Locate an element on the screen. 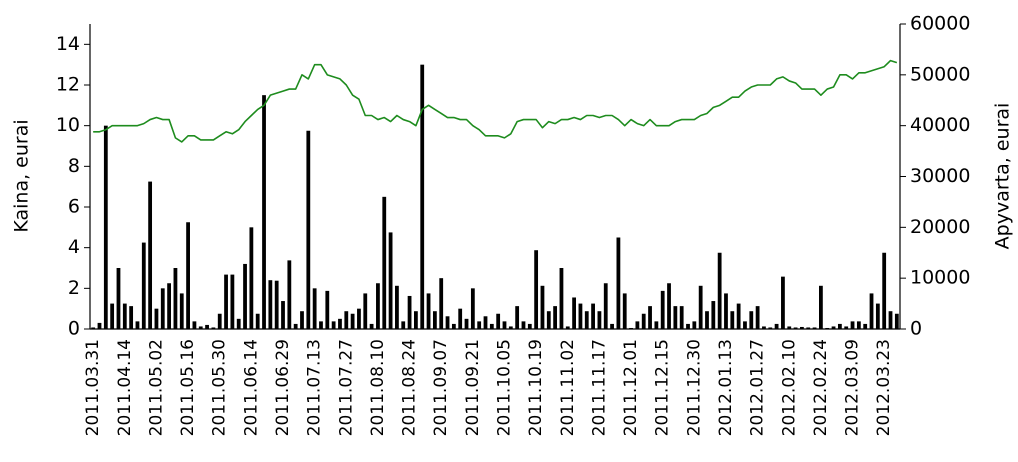  price-line is located at coordinates (495, 101).